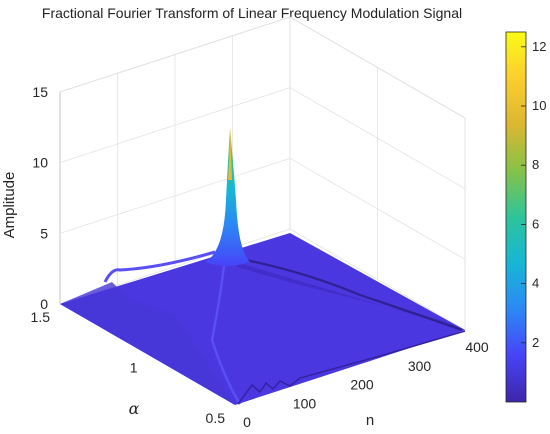 The height and width of the screenshot is (434, 550). I want to click on colorbar-tick-label: 6, so click(535, 223).